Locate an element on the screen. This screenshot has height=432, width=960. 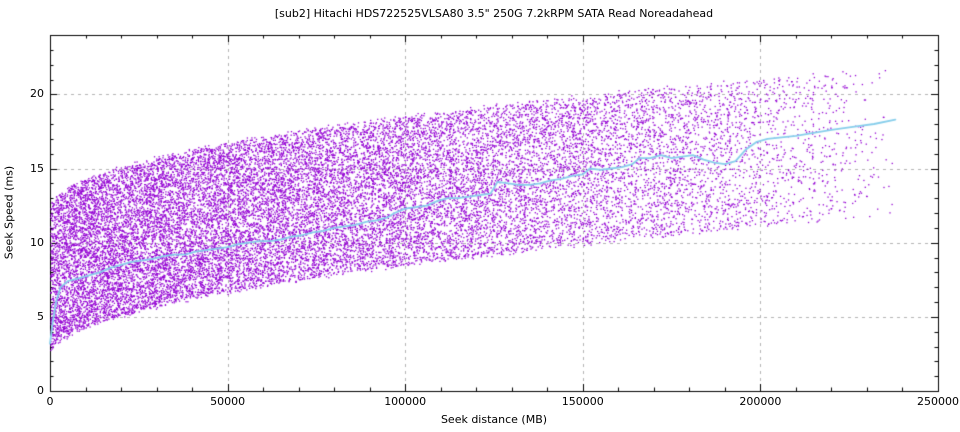
x-tick-label: 0 is located at coordinates (50, 401).